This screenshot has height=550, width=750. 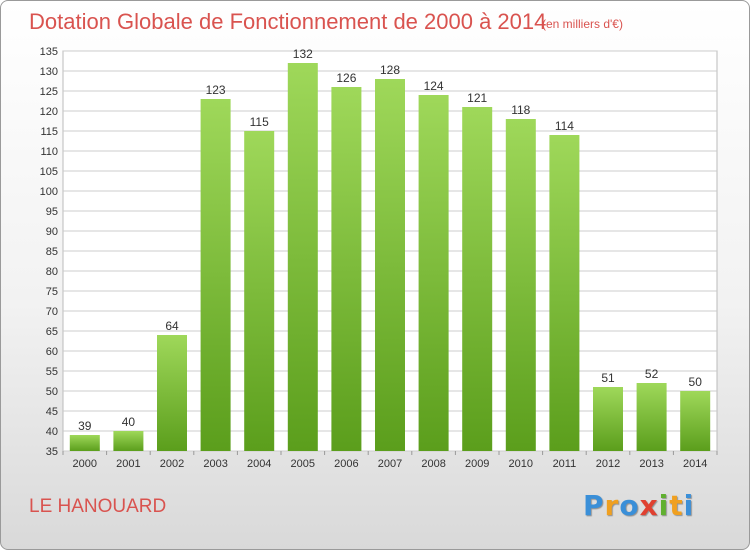 I want to click on data-label: 126, so click(x=346, y=78).